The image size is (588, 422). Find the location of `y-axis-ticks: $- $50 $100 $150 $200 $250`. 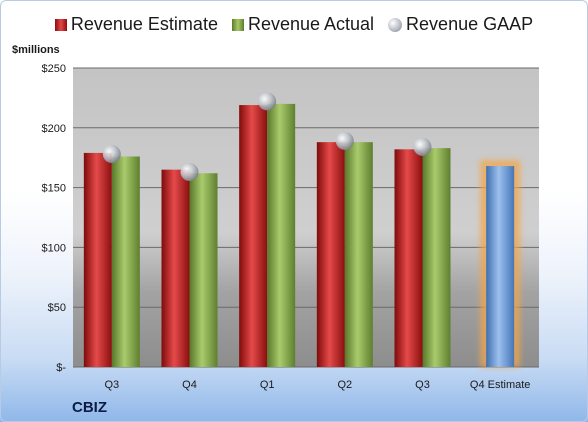

y-axis-ticks: $- $50 $100 $150 $200 $250 is located at coordinates (54, 218).